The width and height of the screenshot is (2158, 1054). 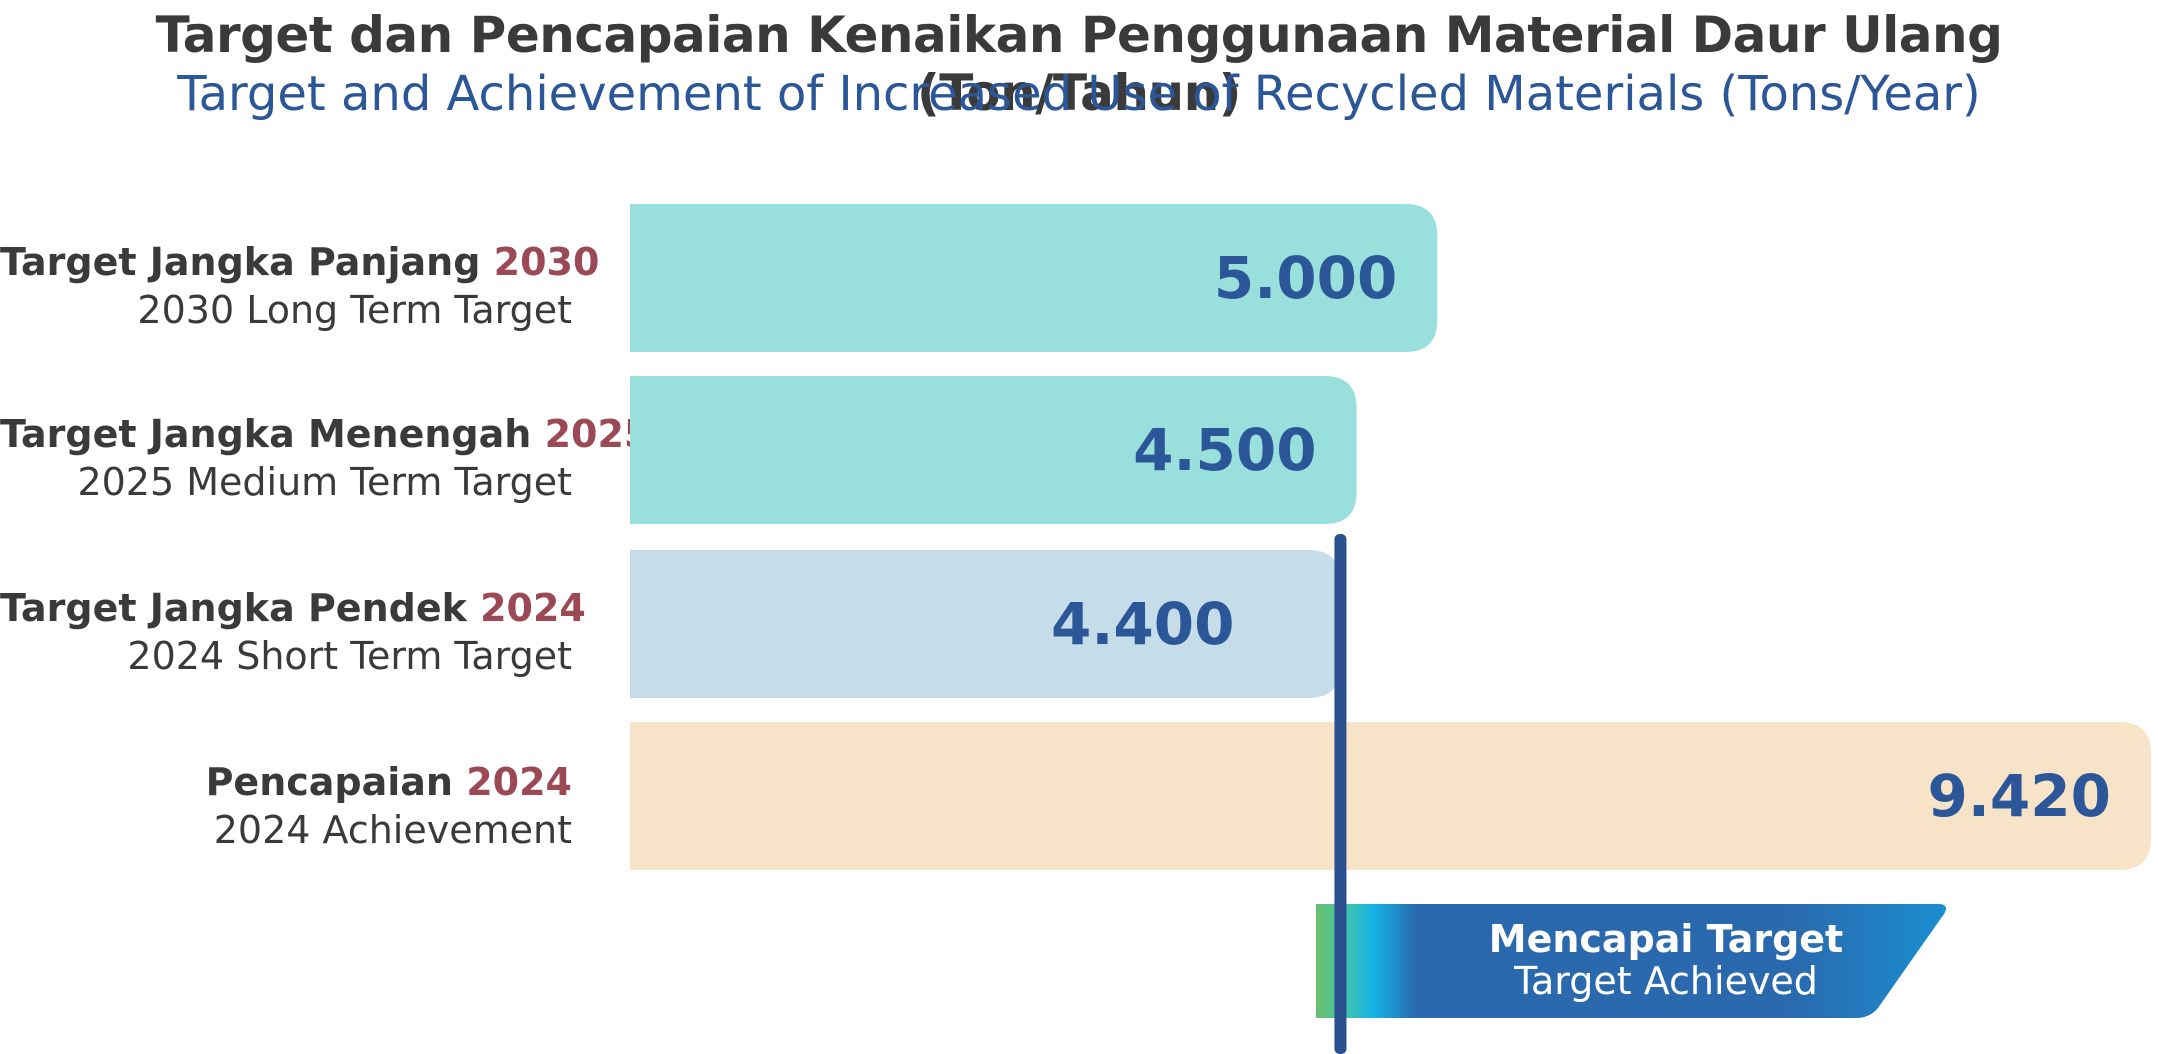 I want to click on category-label-id: Target Jangka Pendek, so click(x=233, y=608).